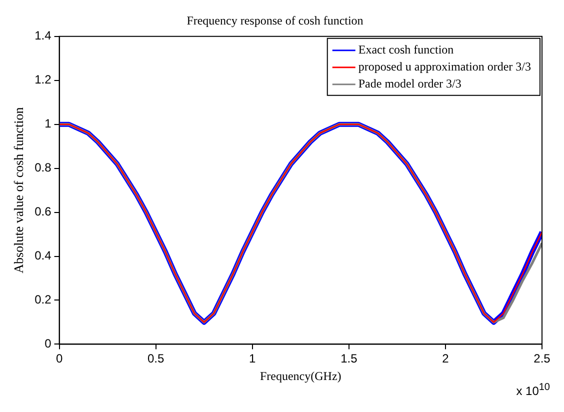 The width and height of the screenshot is (564, 412). I want to click on y-axis-title: Absolute value of cosh function, so click(18, 190).